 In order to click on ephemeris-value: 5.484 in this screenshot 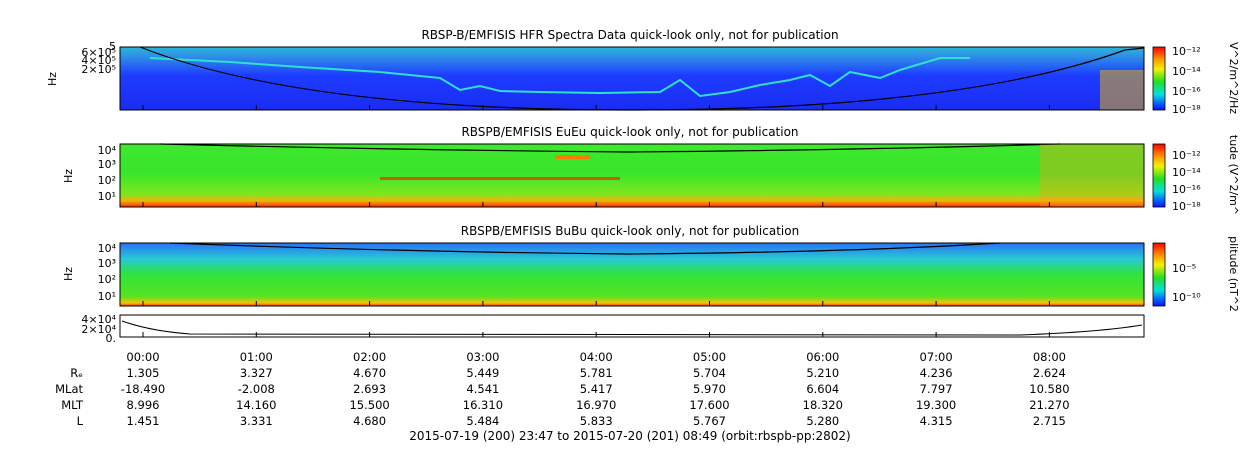, I will do `click(482, 421)`.